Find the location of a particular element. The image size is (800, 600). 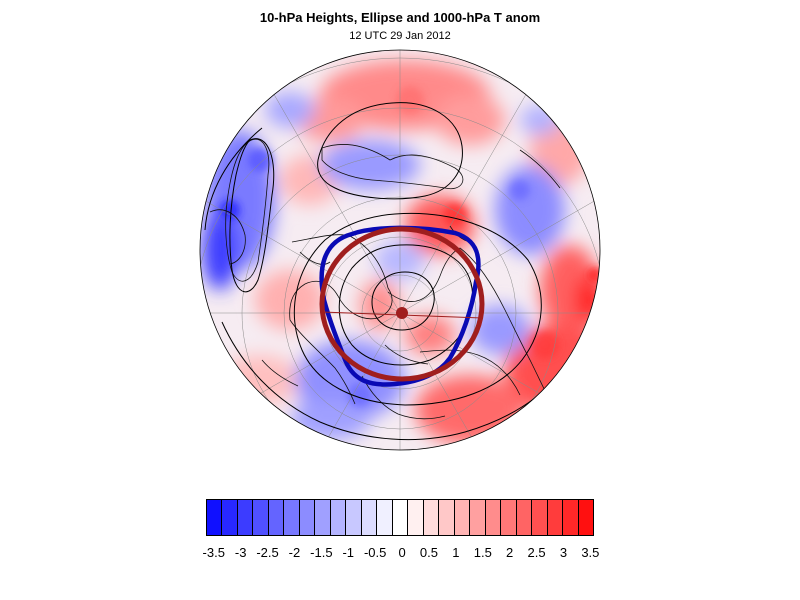

colorbar-tick-label: -0.5 is located at coordinates (375, 552).